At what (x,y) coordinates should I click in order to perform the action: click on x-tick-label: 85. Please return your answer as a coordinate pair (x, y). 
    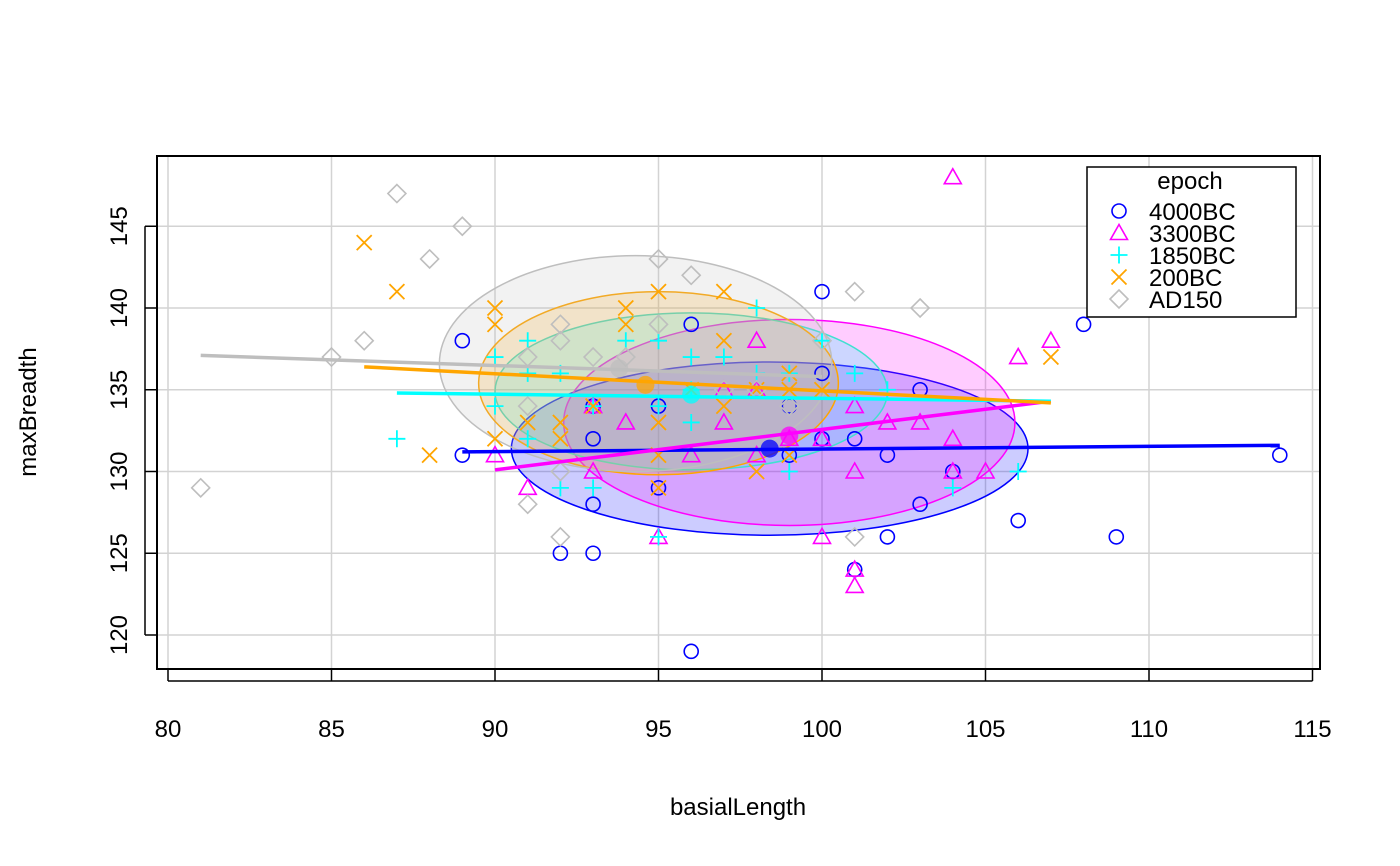
    Looking at the image, I should click on (331, 729).